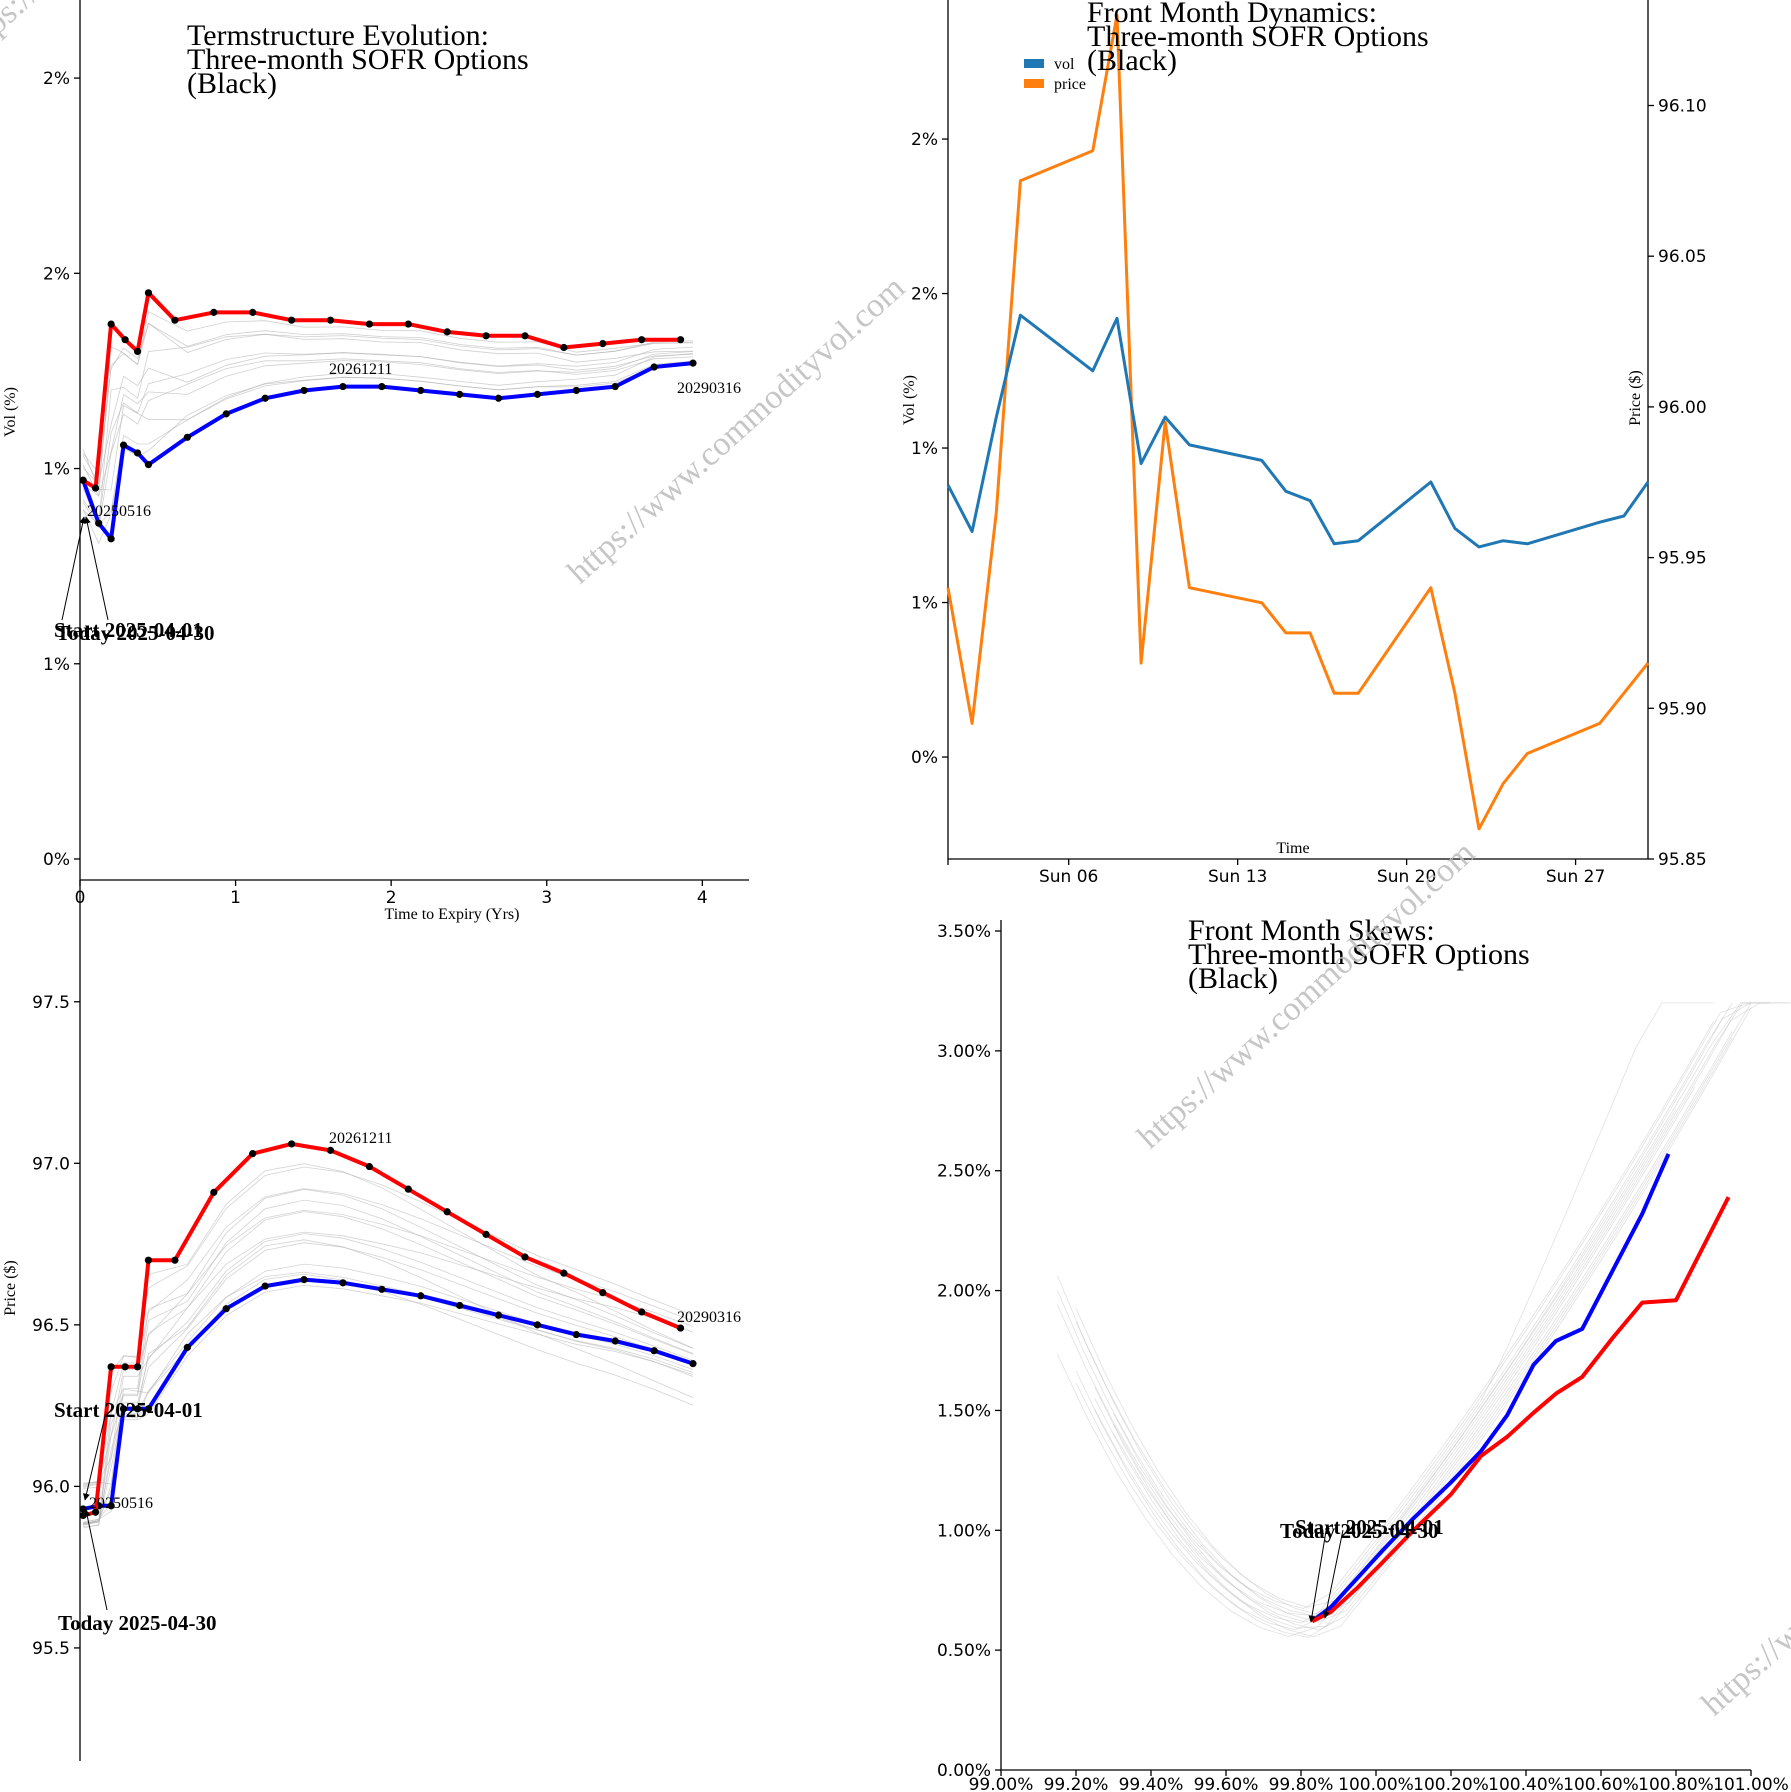 The height and width of the screenshot is (1792, 1791). I want to click on today-label: Today 2025-04-30, so click(137, 1623).